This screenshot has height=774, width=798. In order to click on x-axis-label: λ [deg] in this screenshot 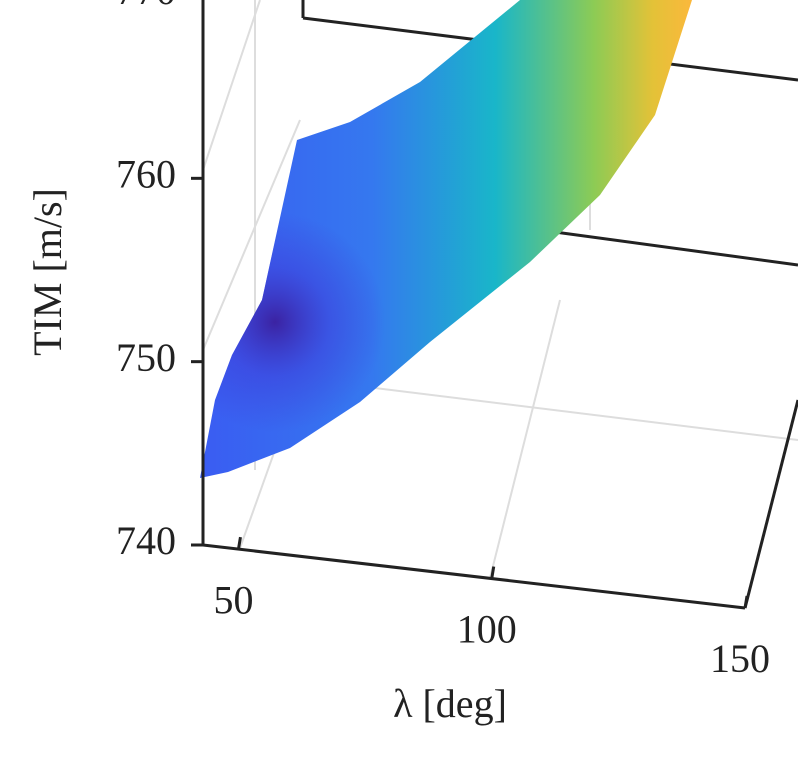, I will do `click(450, 703)`.